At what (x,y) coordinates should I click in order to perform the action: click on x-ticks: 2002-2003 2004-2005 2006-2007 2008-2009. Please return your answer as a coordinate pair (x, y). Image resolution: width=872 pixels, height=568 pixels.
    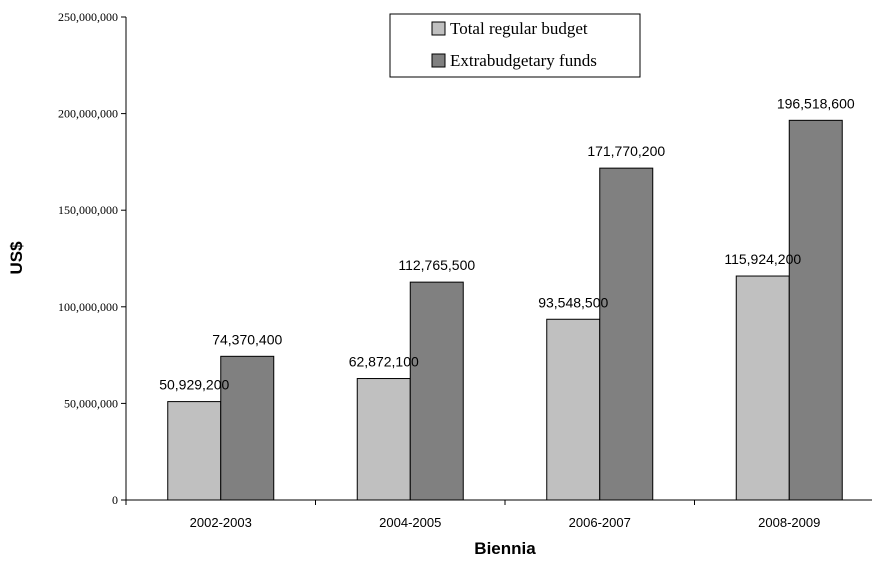
    Looking at the image, I should click on (472, 515).